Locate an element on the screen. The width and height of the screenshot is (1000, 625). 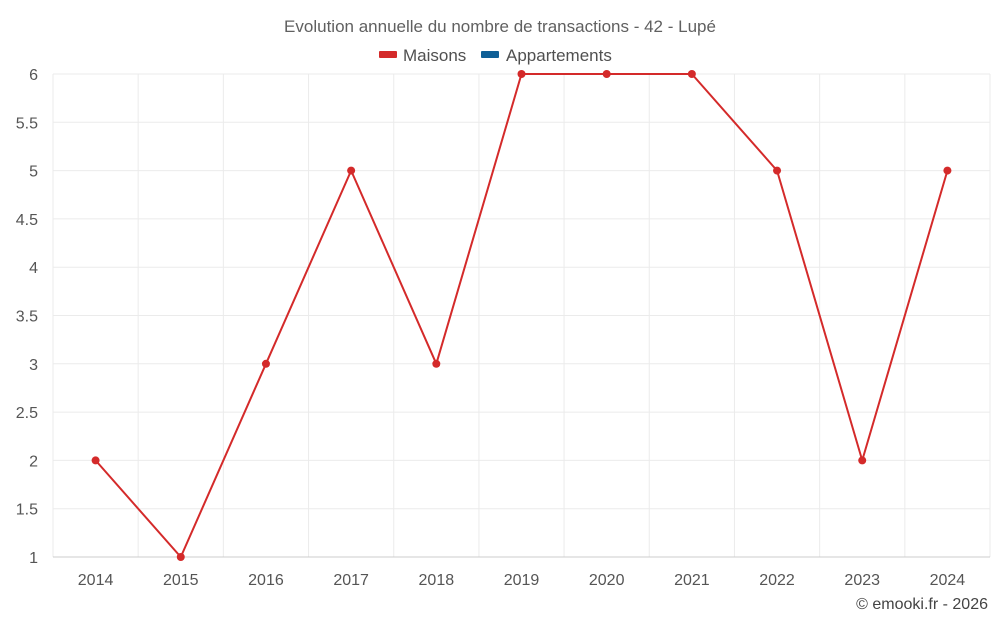
legend: Maisons Appartements is located at coordinates (495, 55).